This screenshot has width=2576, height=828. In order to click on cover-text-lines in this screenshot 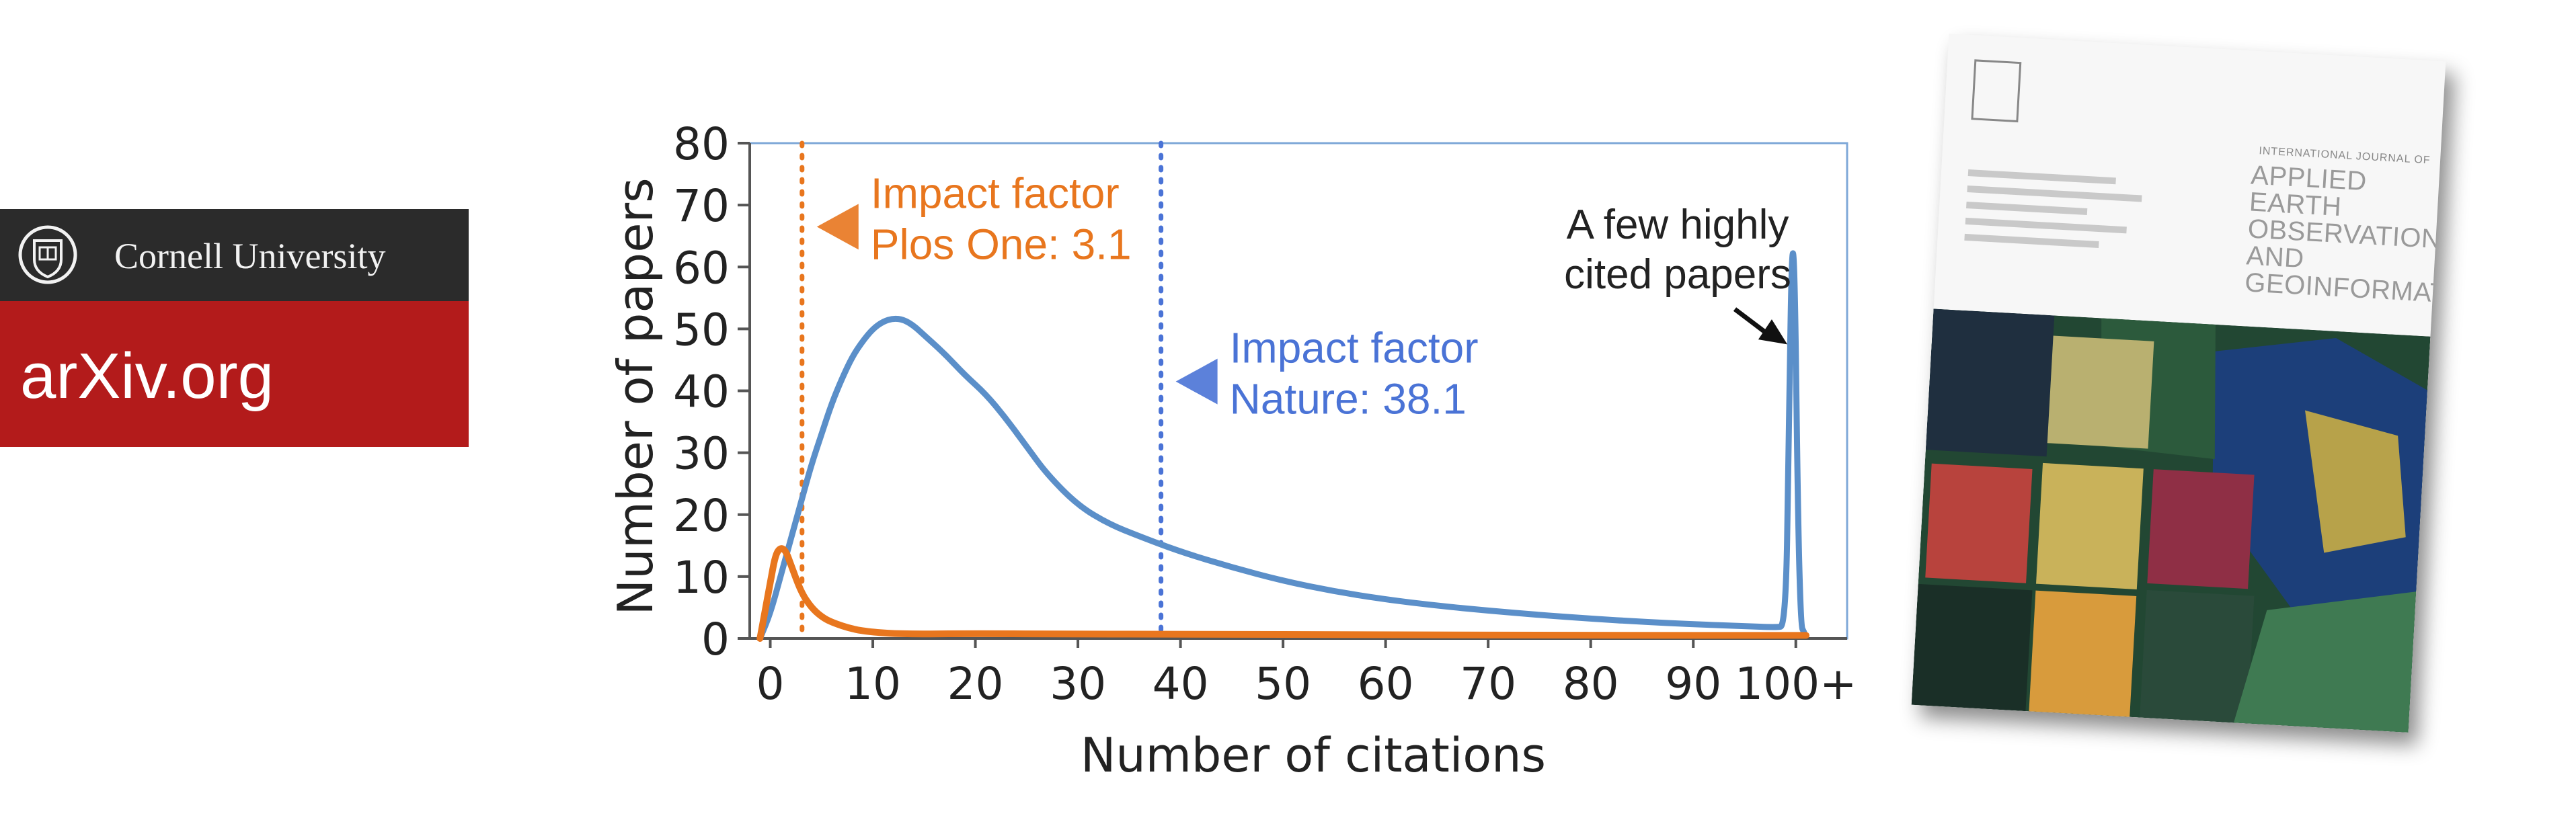, I will do `click(2067, 215)`.